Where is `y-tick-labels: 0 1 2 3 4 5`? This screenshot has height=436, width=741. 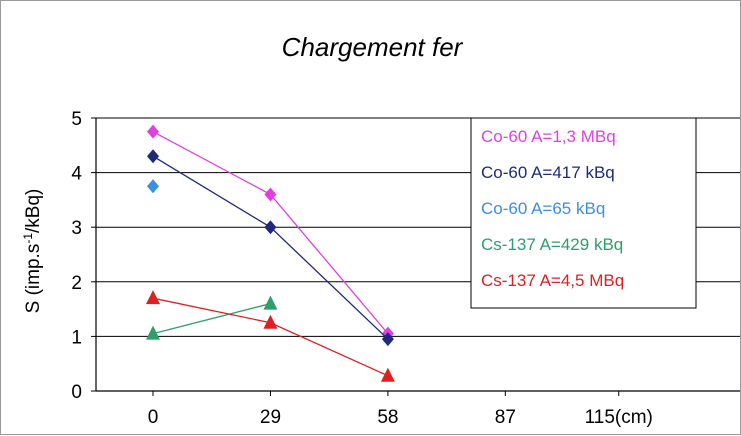 y-tick-labels: 0 1 2 3 4 5 is located at coordinates (76, 256).